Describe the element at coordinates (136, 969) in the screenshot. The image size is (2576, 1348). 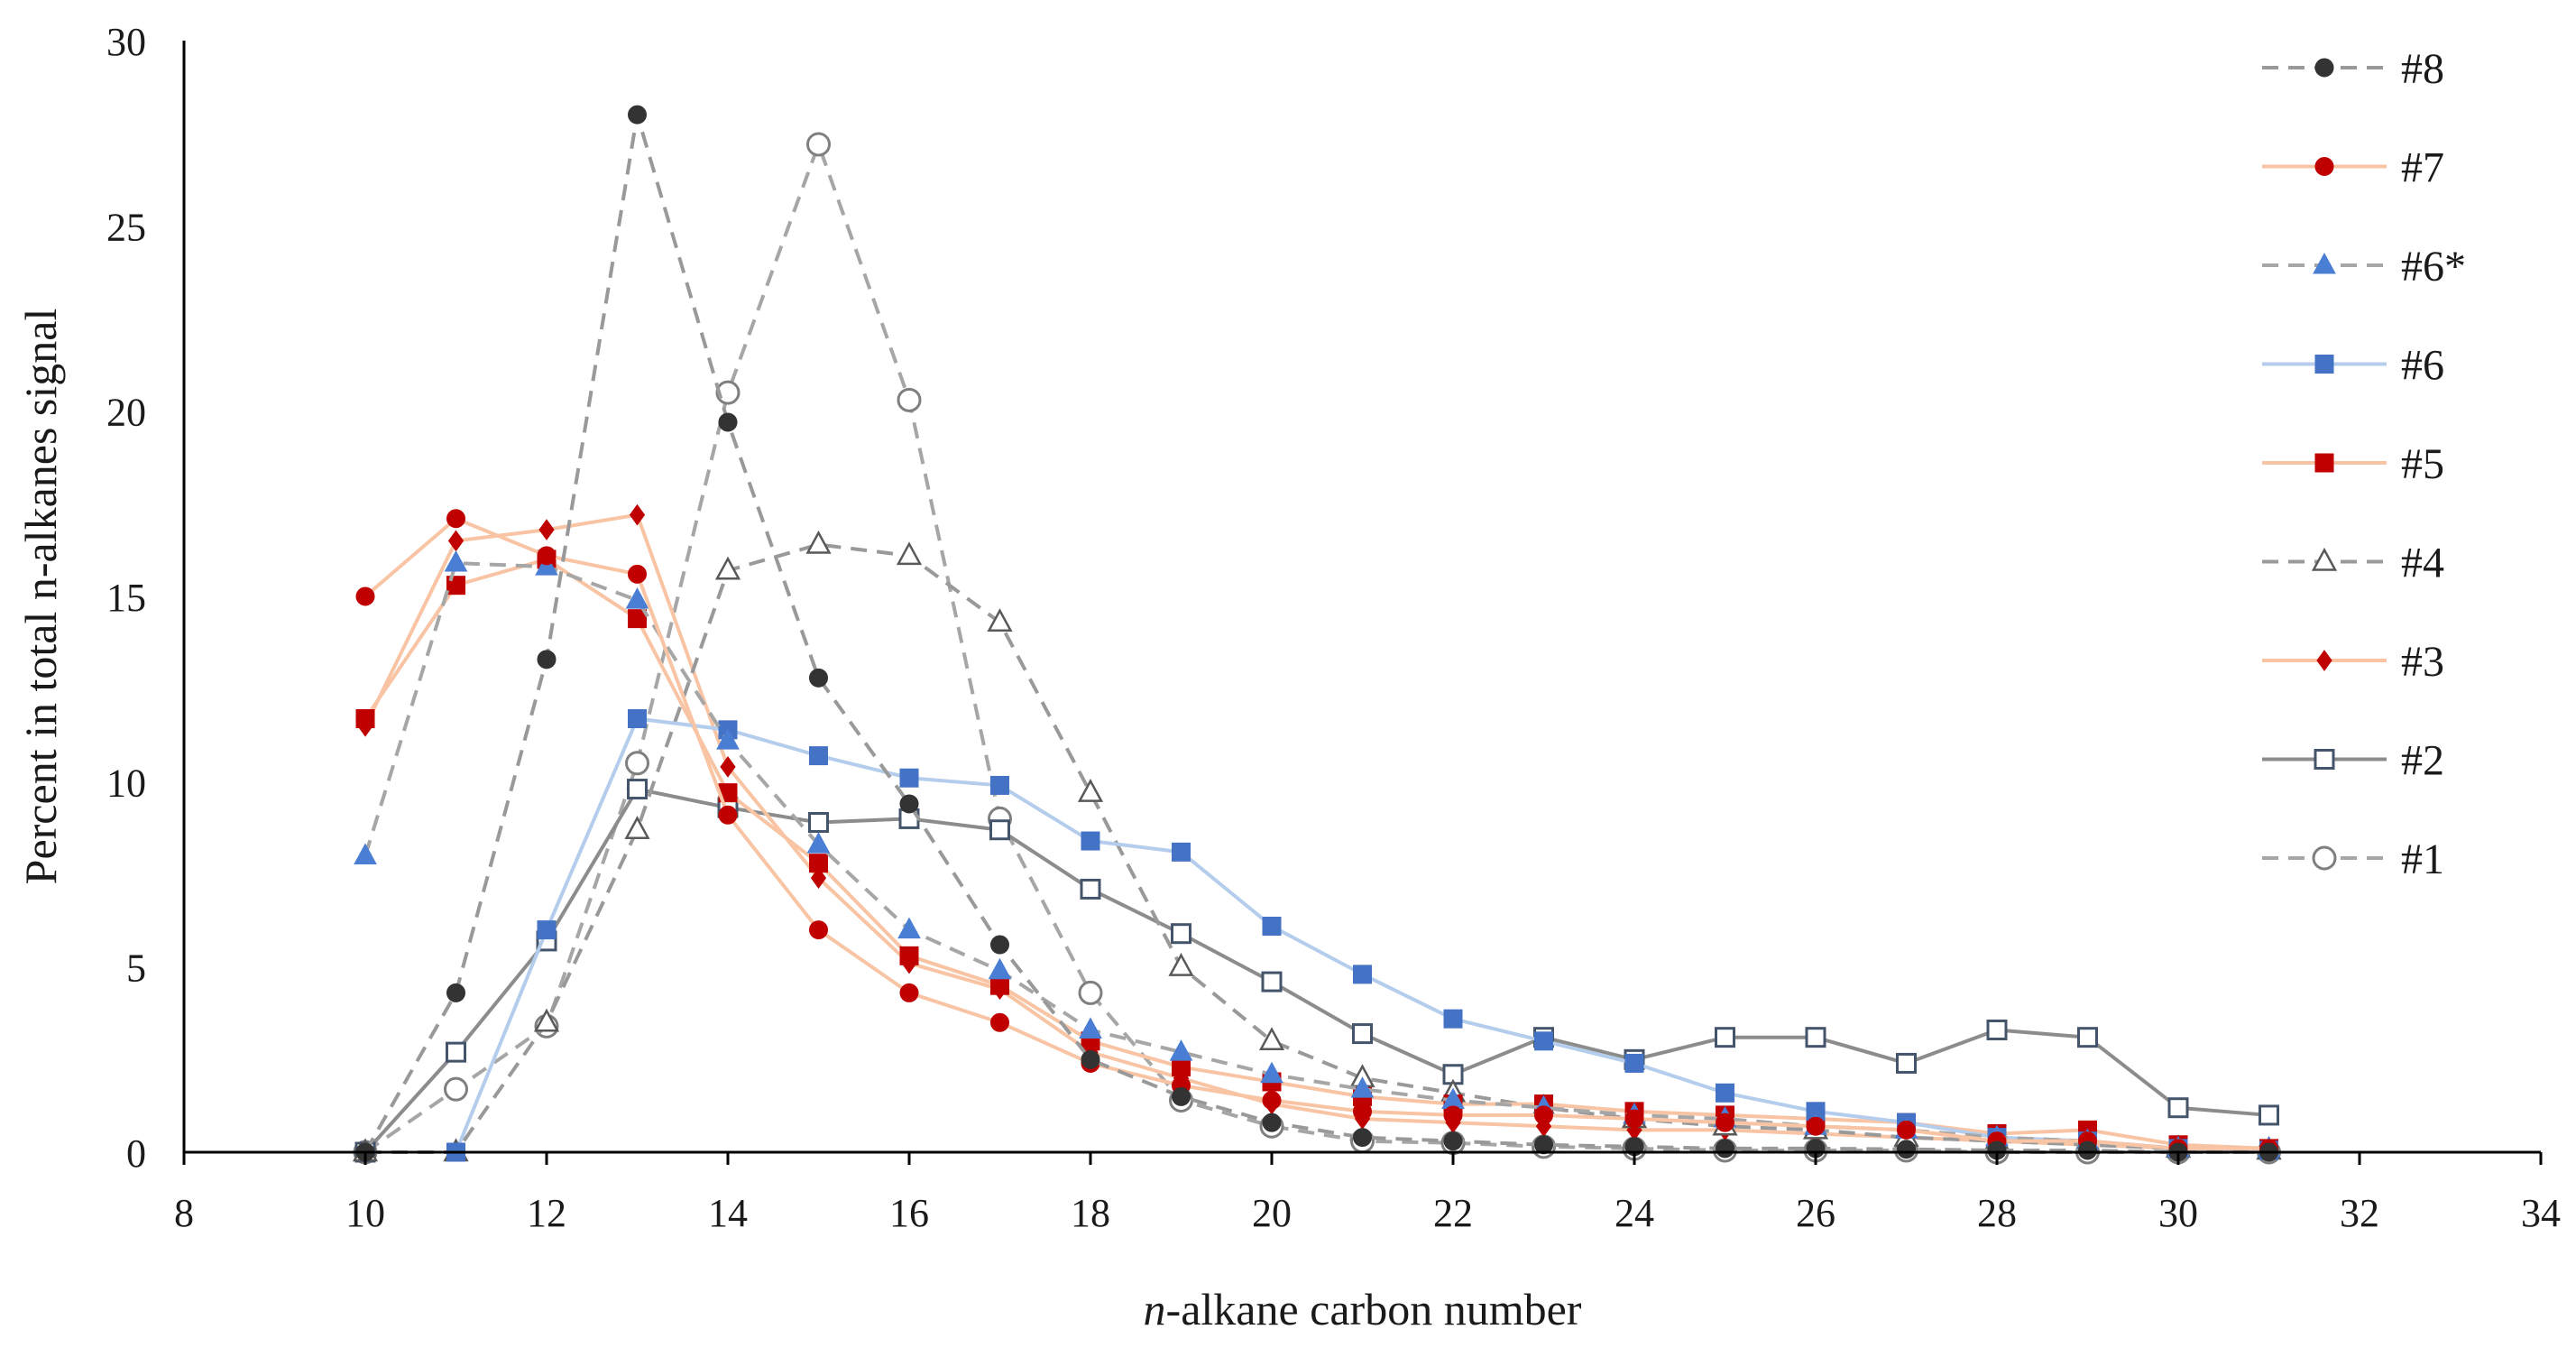
I see `y-tick-label: 5` at that location.